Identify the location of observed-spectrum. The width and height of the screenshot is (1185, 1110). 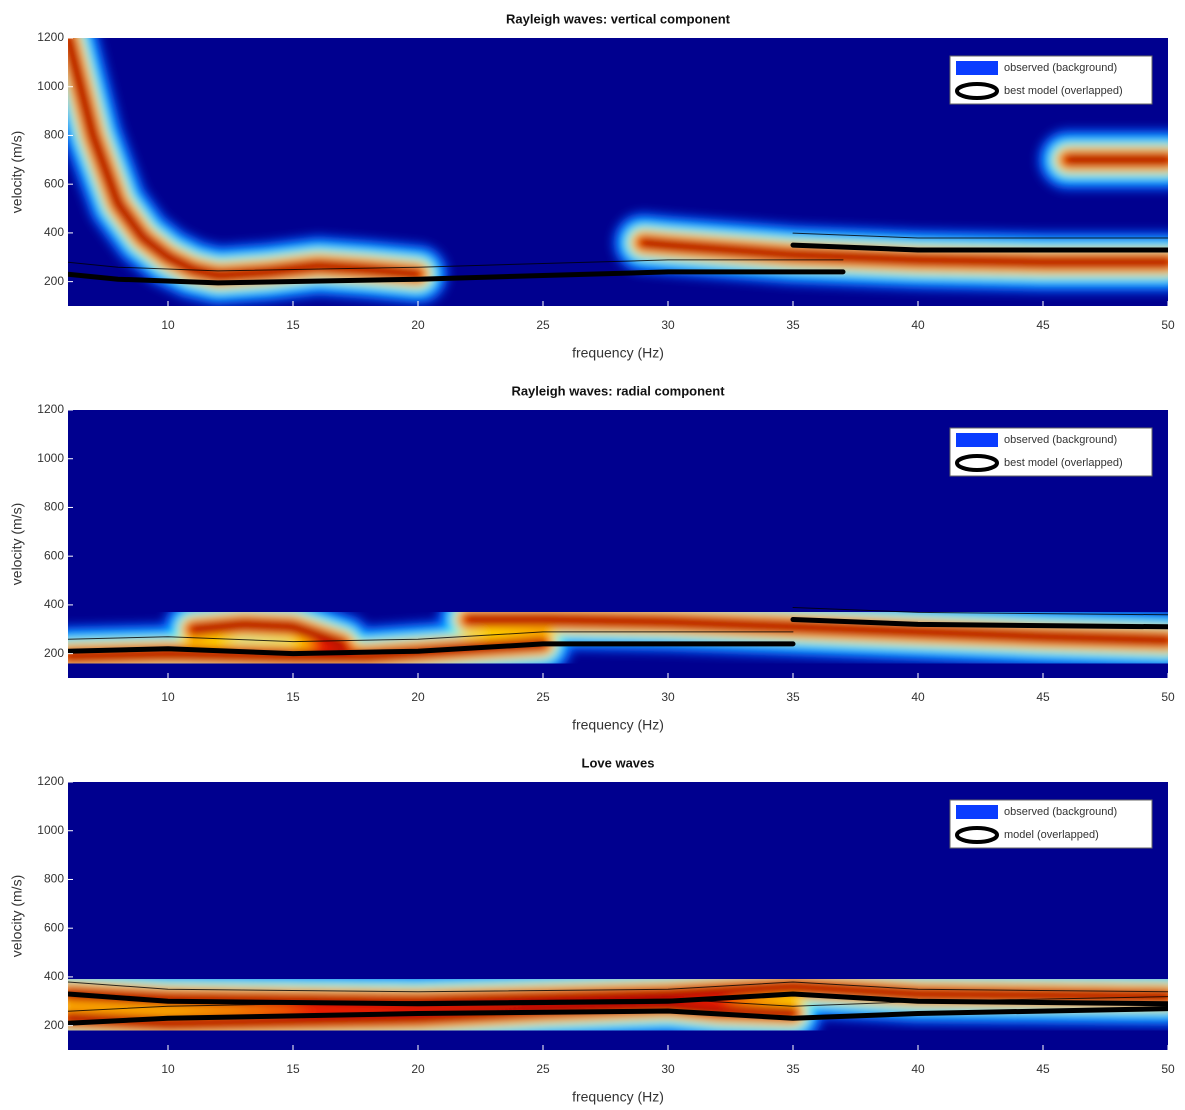
(618, 633).